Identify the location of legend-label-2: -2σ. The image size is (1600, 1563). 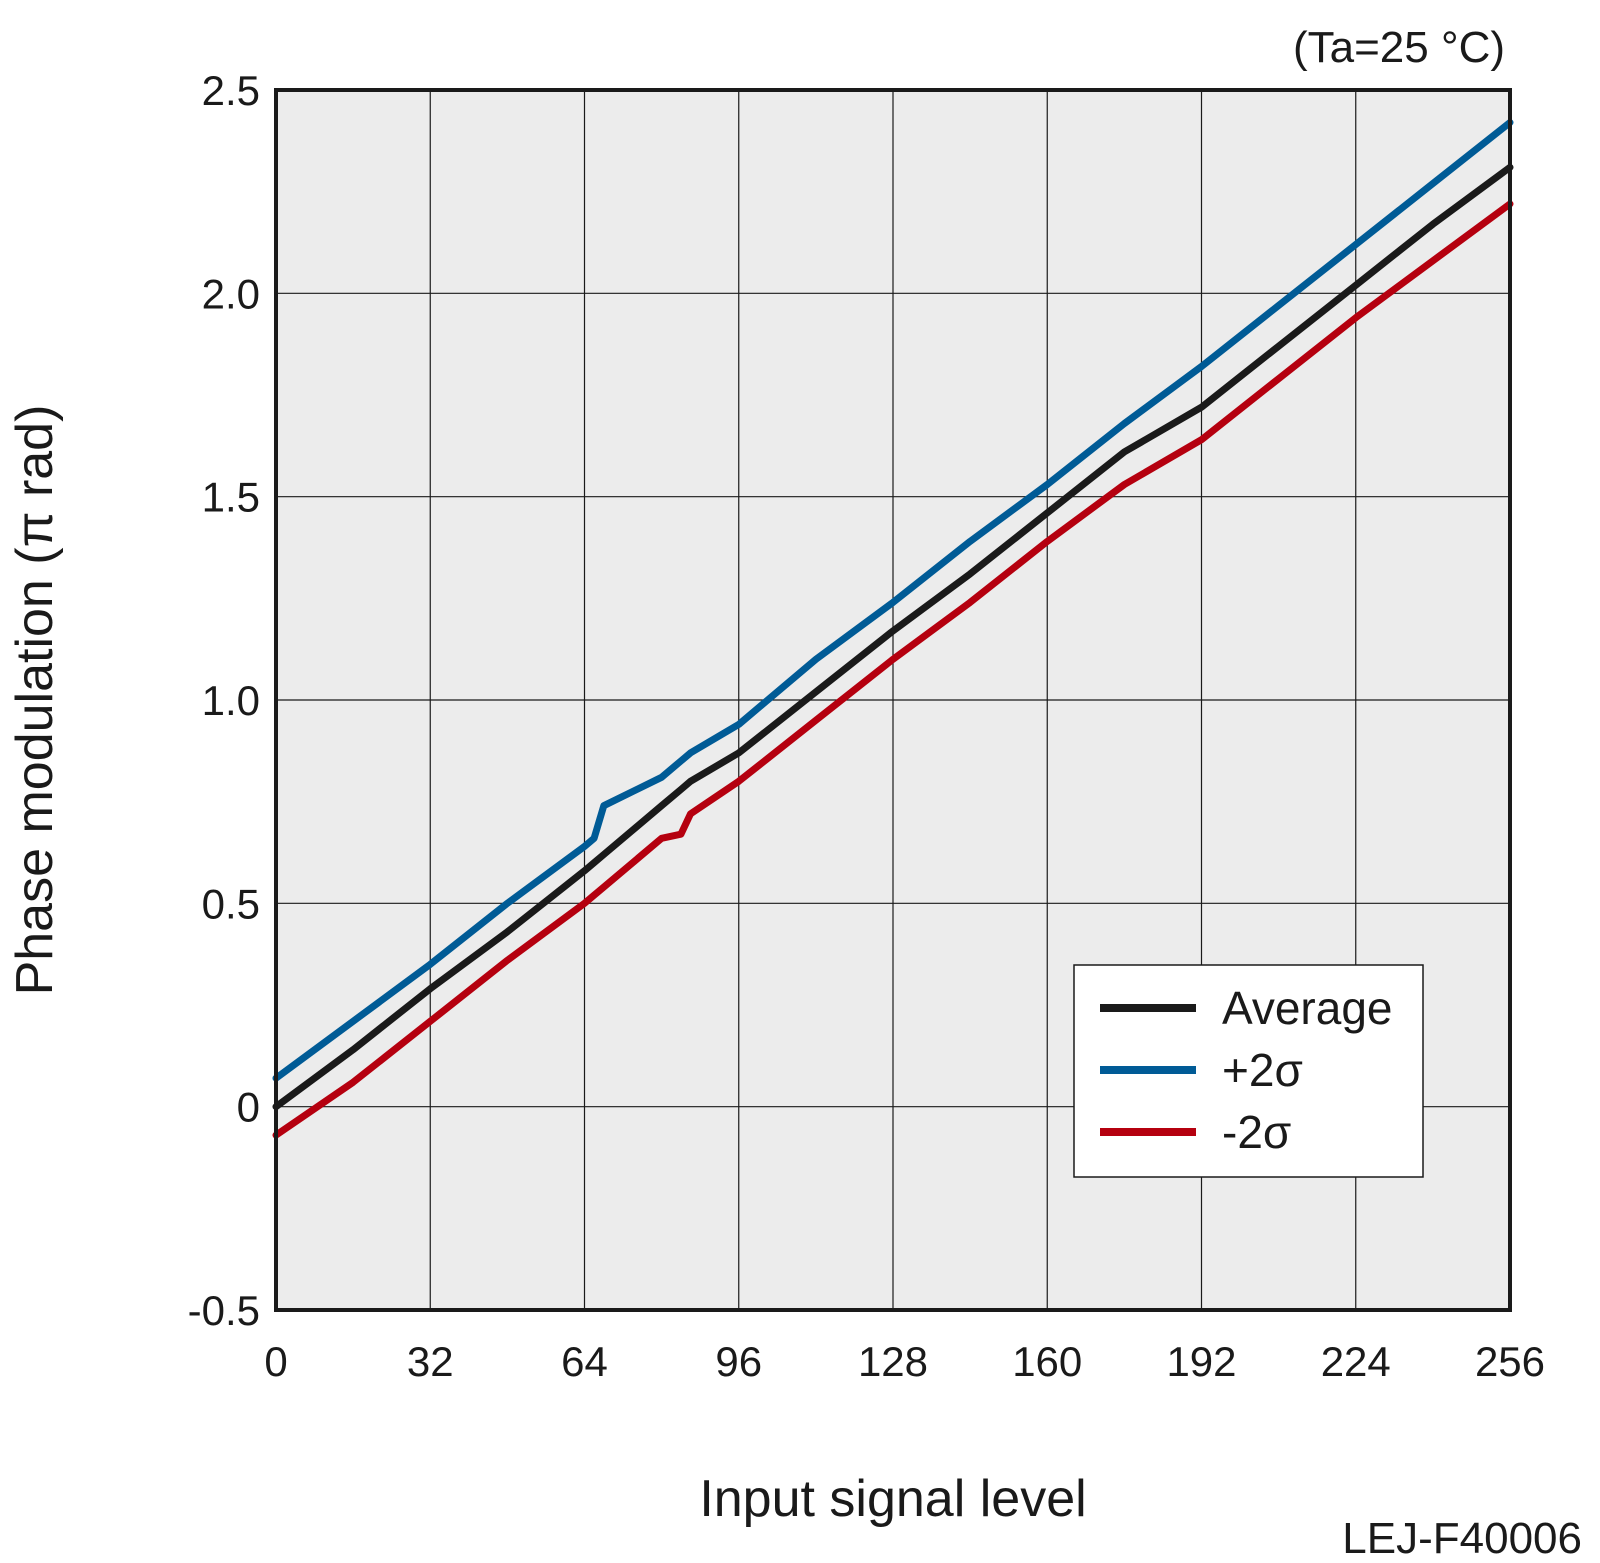
(1256, 1132).